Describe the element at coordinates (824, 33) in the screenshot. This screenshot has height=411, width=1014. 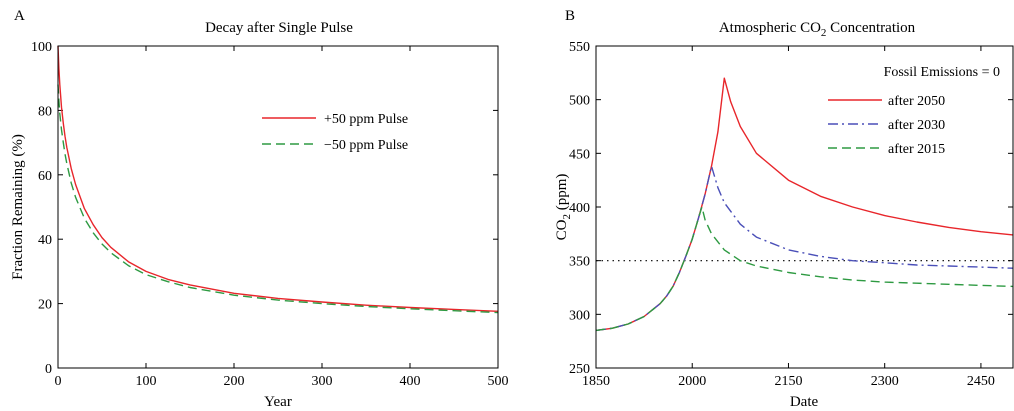
I see `panel-b-title-sub: 2` at that location.